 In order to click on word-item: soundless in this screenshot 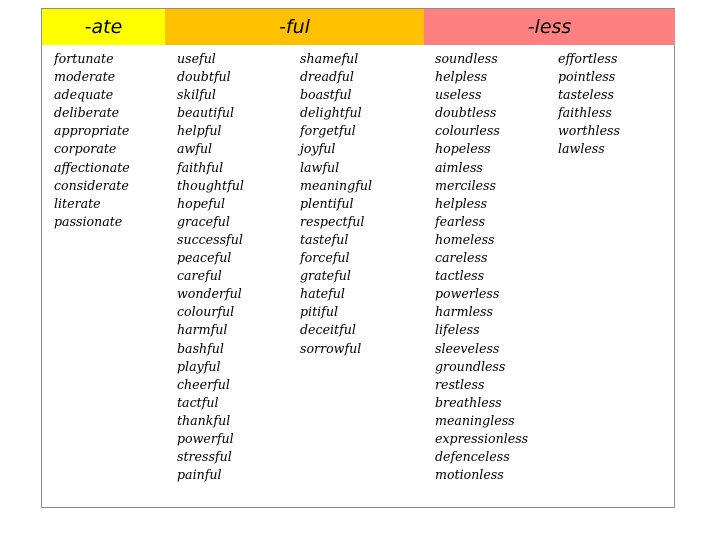, I will do `click(466, 58)`.